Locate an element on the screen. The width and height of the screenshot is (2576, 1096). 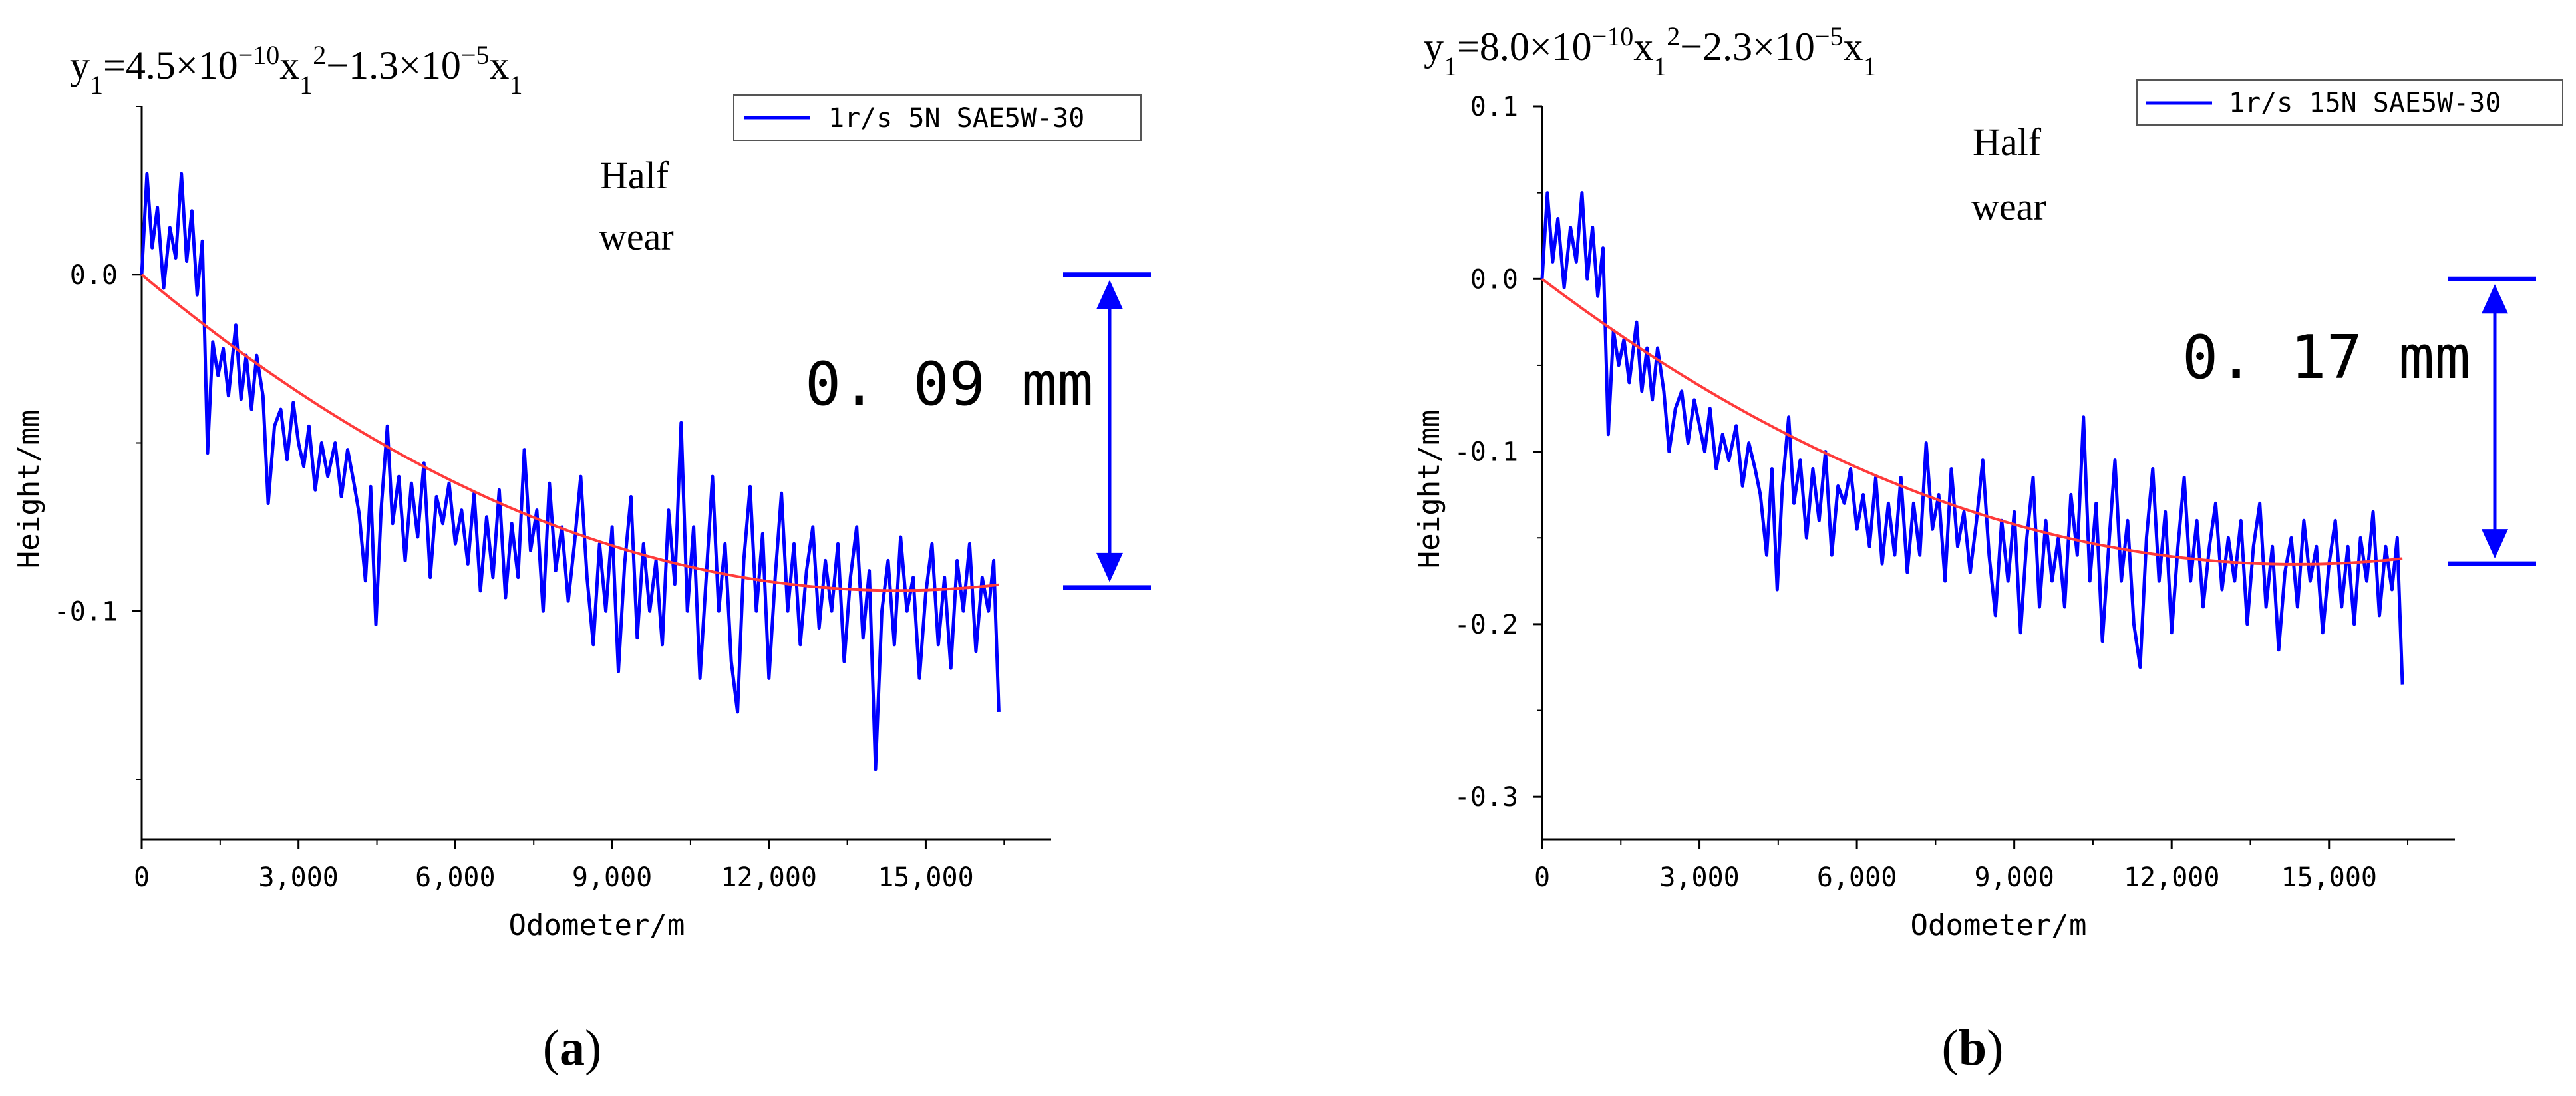
wear-depth-marker-a is located at coordinates (1107, 431).